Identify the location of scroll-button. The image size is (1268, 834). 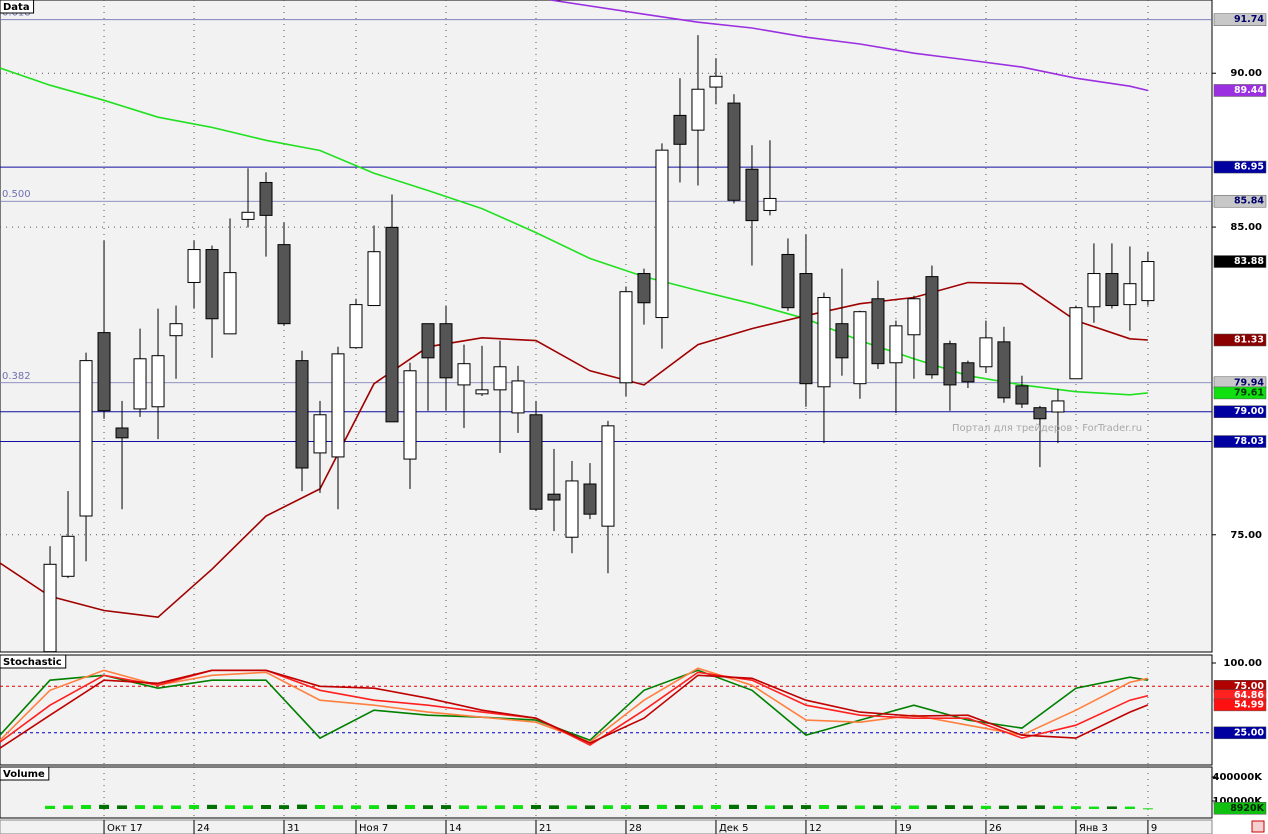
(1258, 826).